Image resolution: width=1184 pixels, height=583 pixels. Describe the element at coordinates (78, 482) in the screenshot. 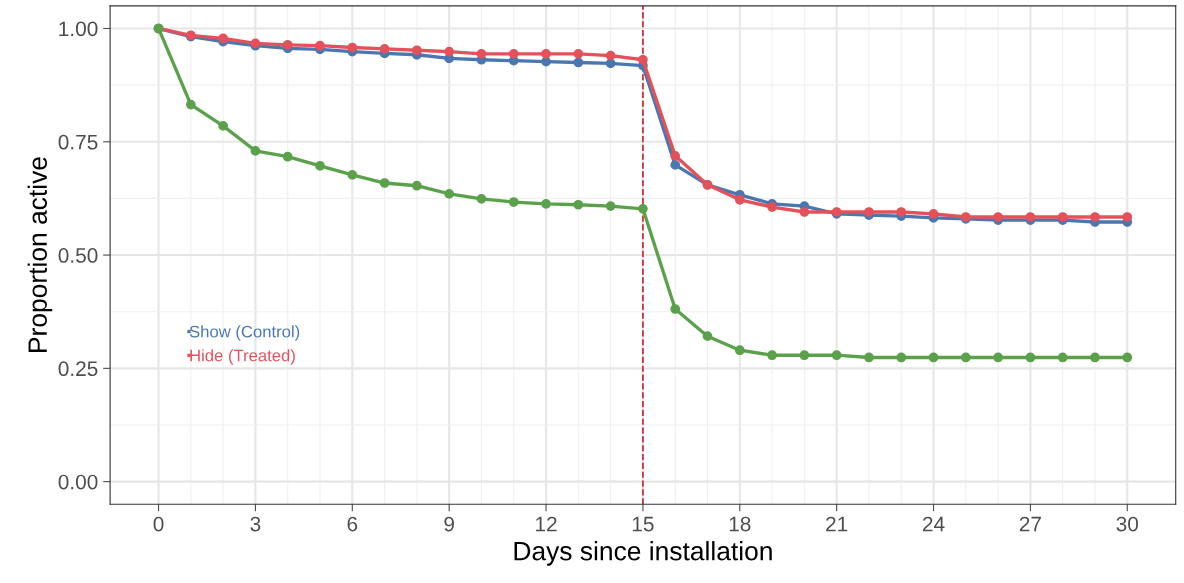

I see `y-tick-label: 0.00` at that location.